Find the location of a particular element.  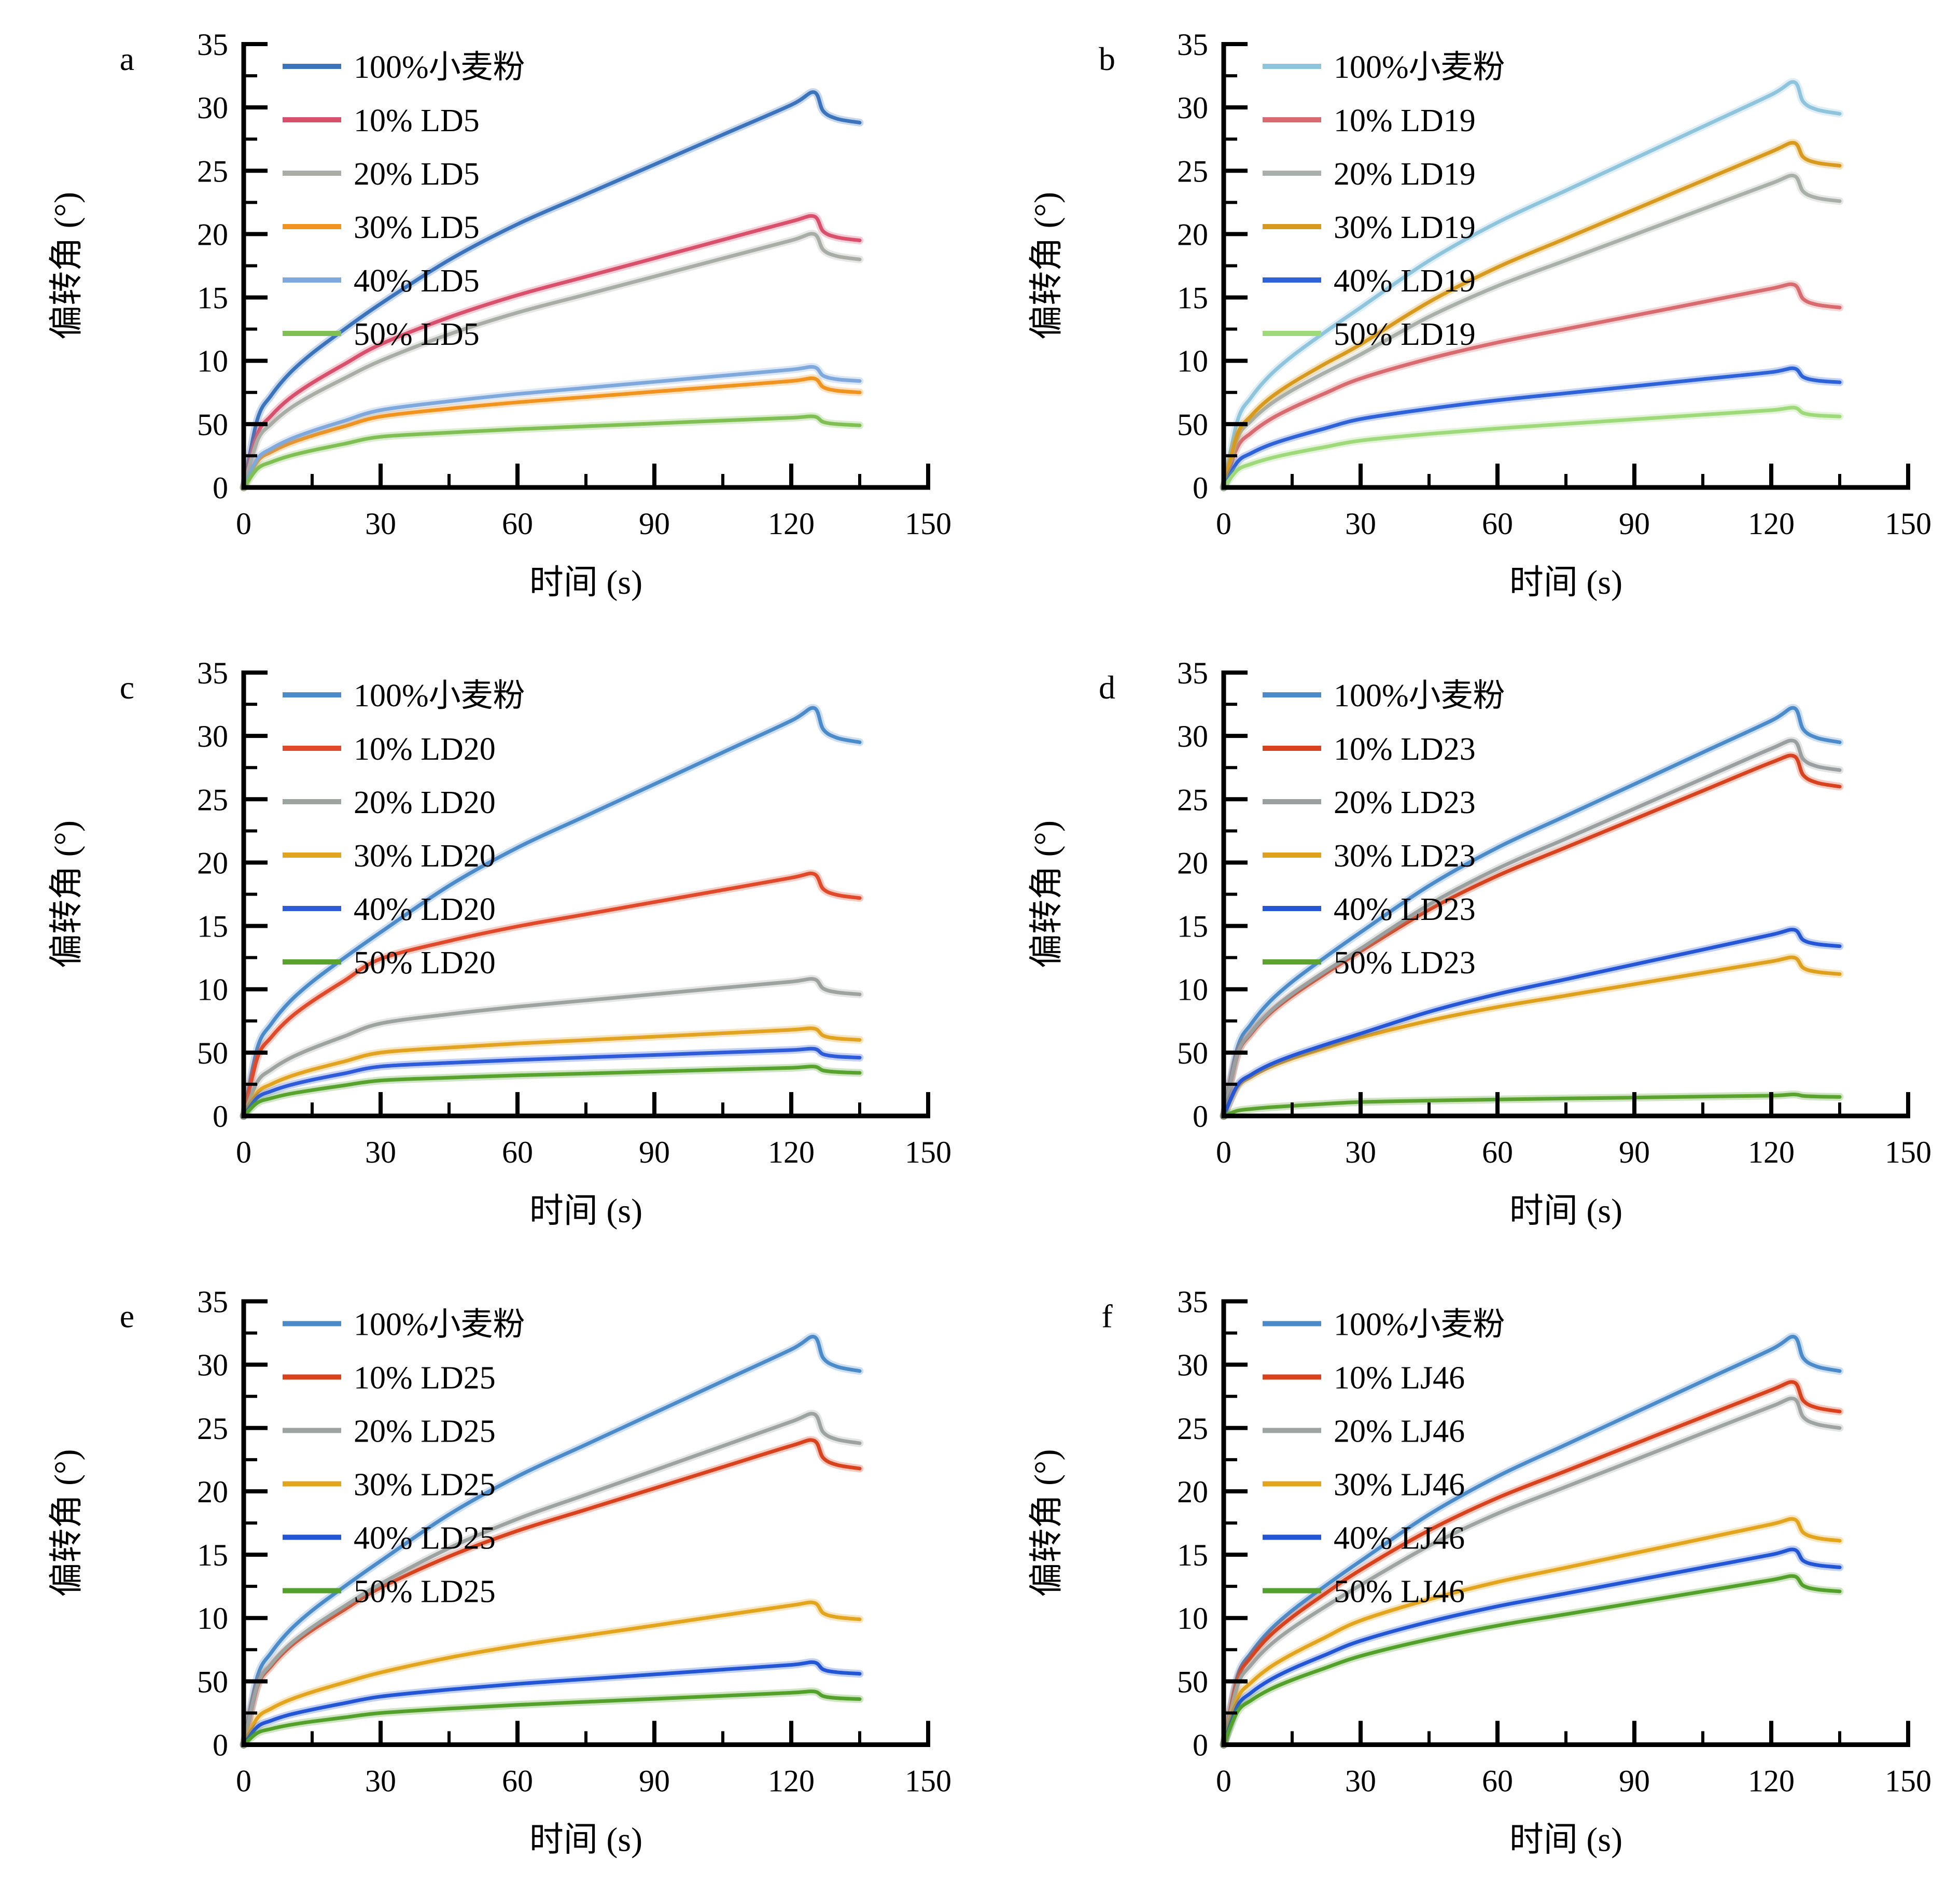

legend-label-b-4: 40% LD19 is located at coordinates (1405, 281).